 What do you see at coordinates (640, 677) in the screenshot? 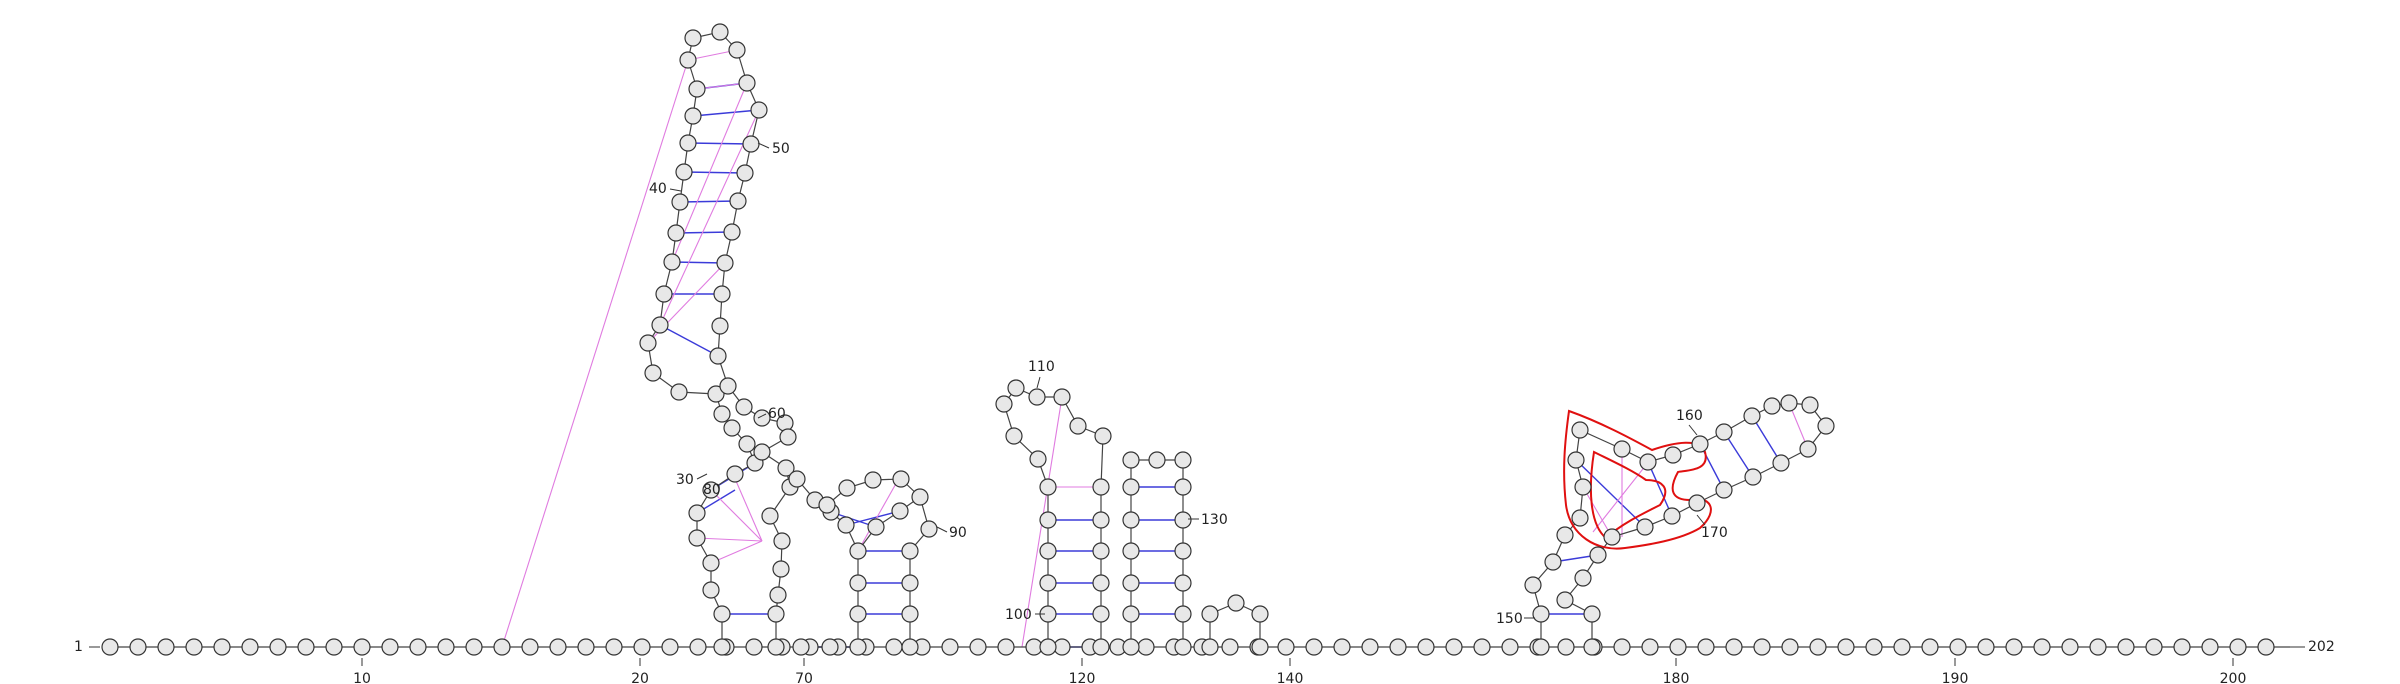
I see `axis-tick-label: 20` at bounding box center [640, 677].